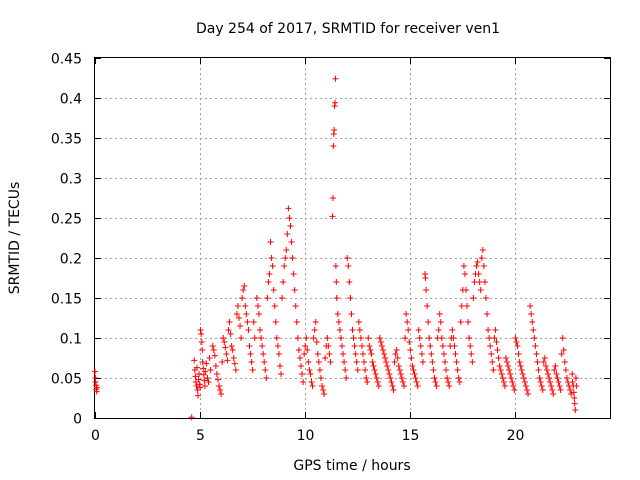 Image resolution: width=640 pixels, height=480 pixels. I want to click on y-tick-label: 0.2, so click(71, 260).